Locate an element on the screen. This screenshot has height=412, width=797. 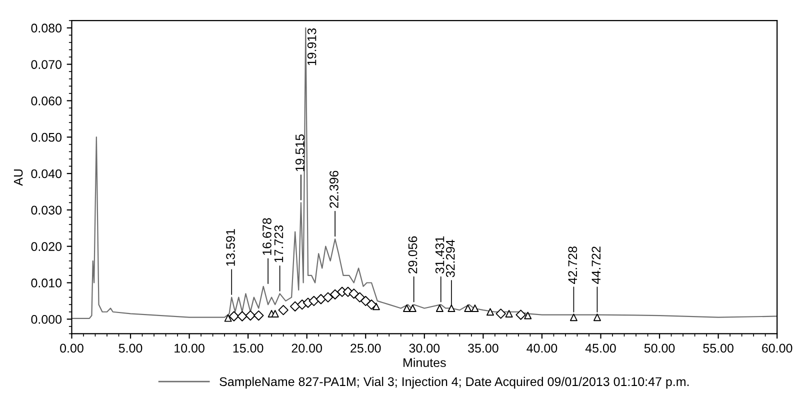
y-tick-label: 0.070 is located at coordinates (46, 64).